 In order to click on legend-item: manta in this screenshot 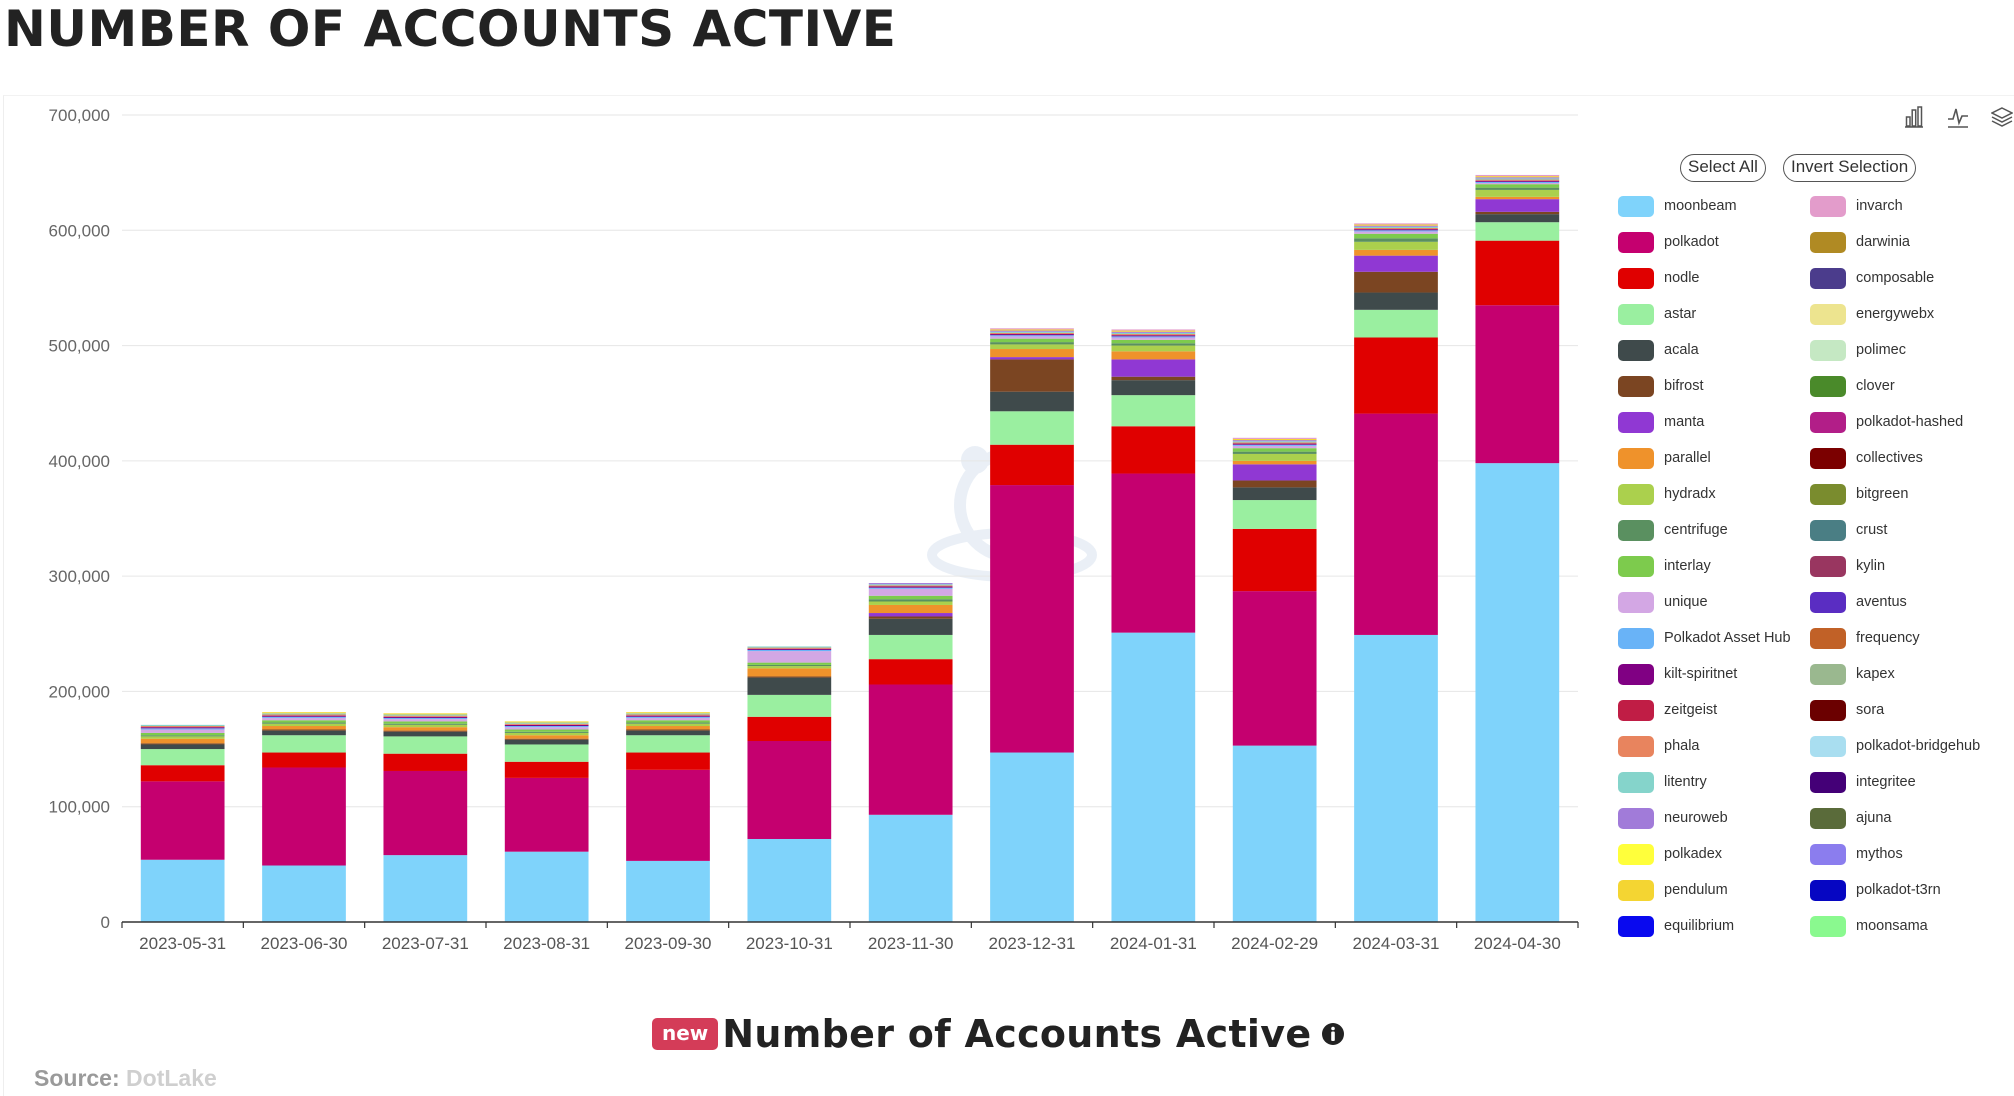, I will do `click(1661, 422)`.